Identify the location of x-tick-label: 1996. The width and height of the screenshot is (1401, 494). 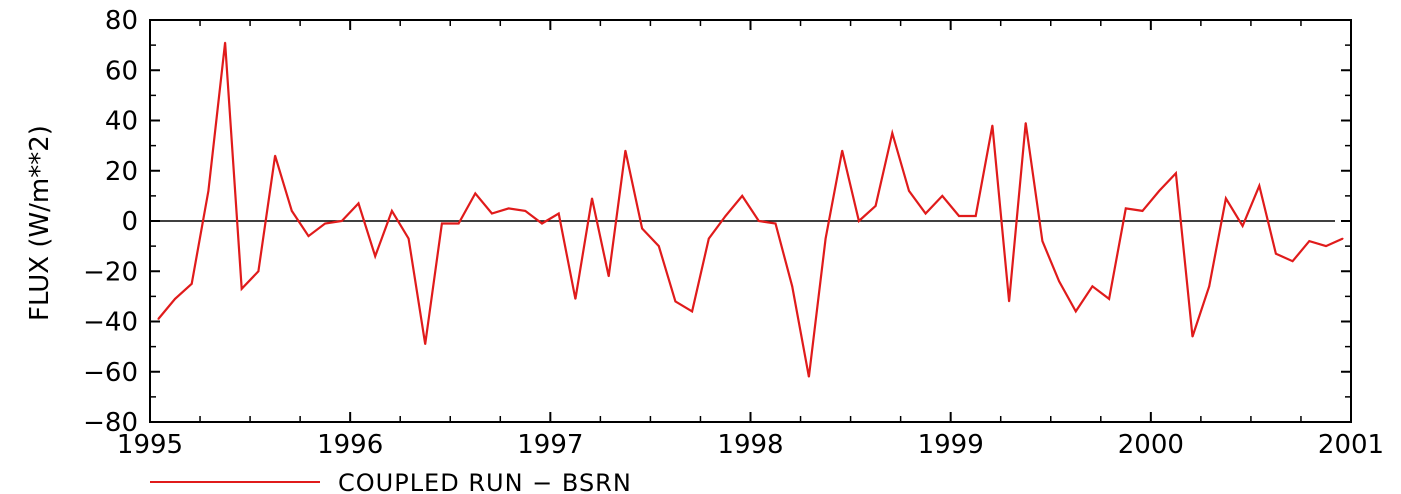
(350, 445).